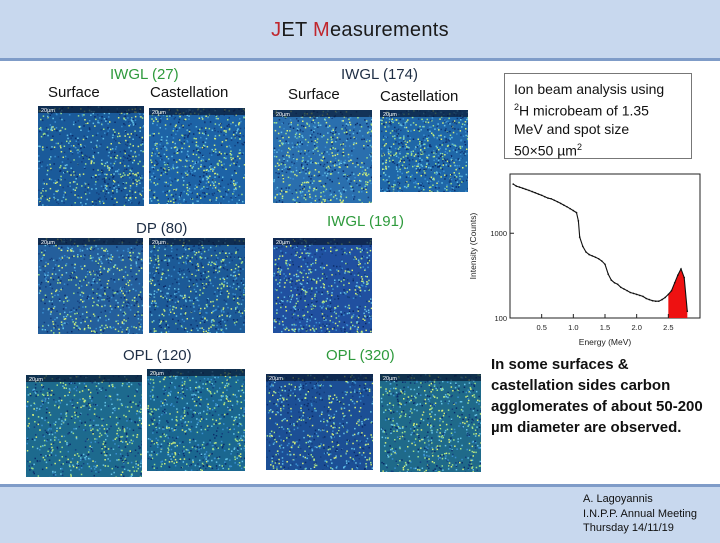 The image size is (720, 543). I want to click on sem-image-iwgl174-surface: 20µm, so click(322, 156).